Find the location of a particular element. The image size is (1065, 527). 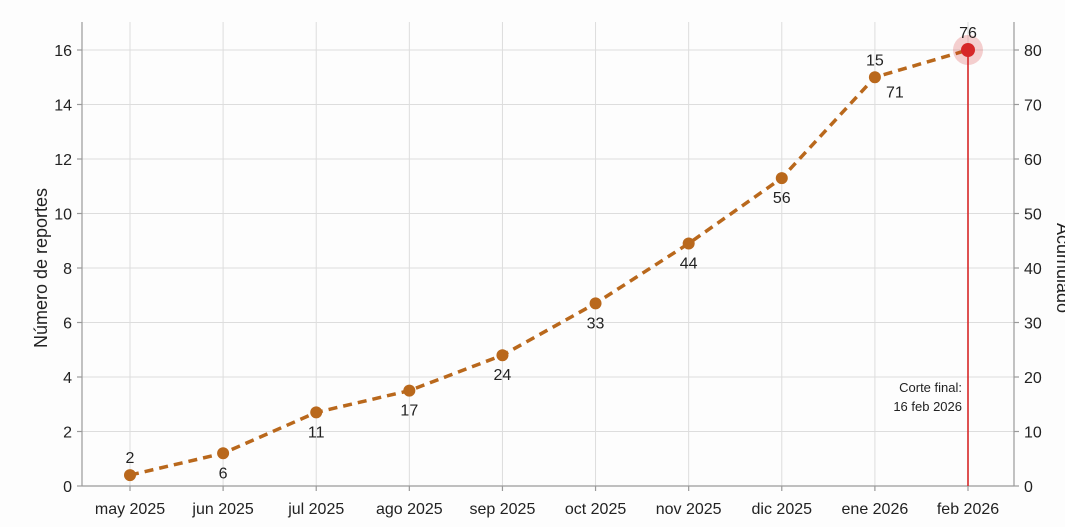

cumulative-label: 2 is located at coordinates (130, 458).